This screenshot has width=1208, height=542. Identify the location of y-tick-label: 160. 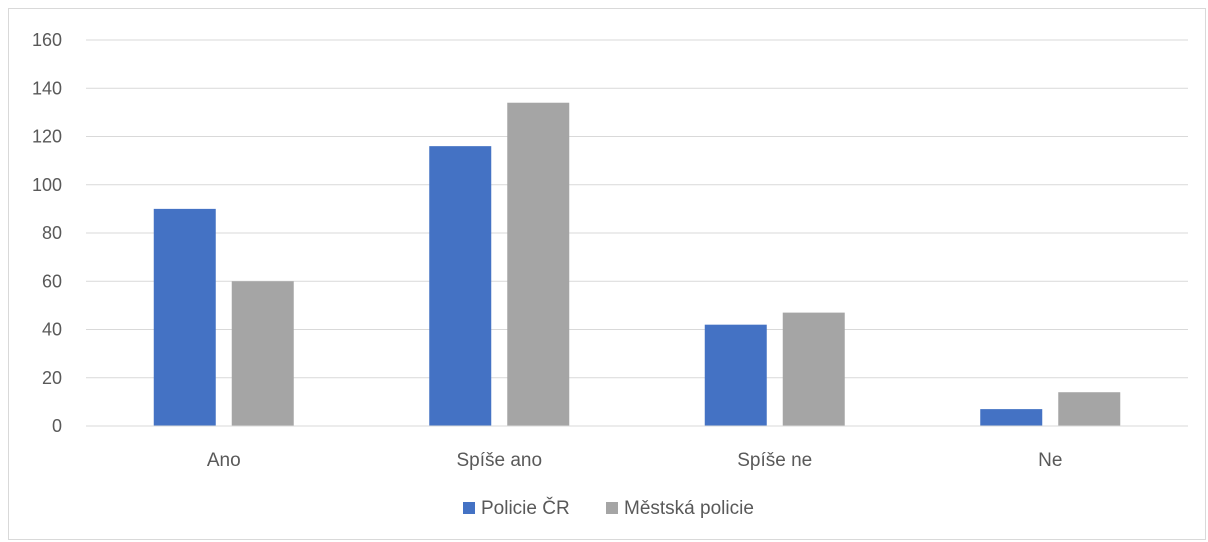
(47, 40).